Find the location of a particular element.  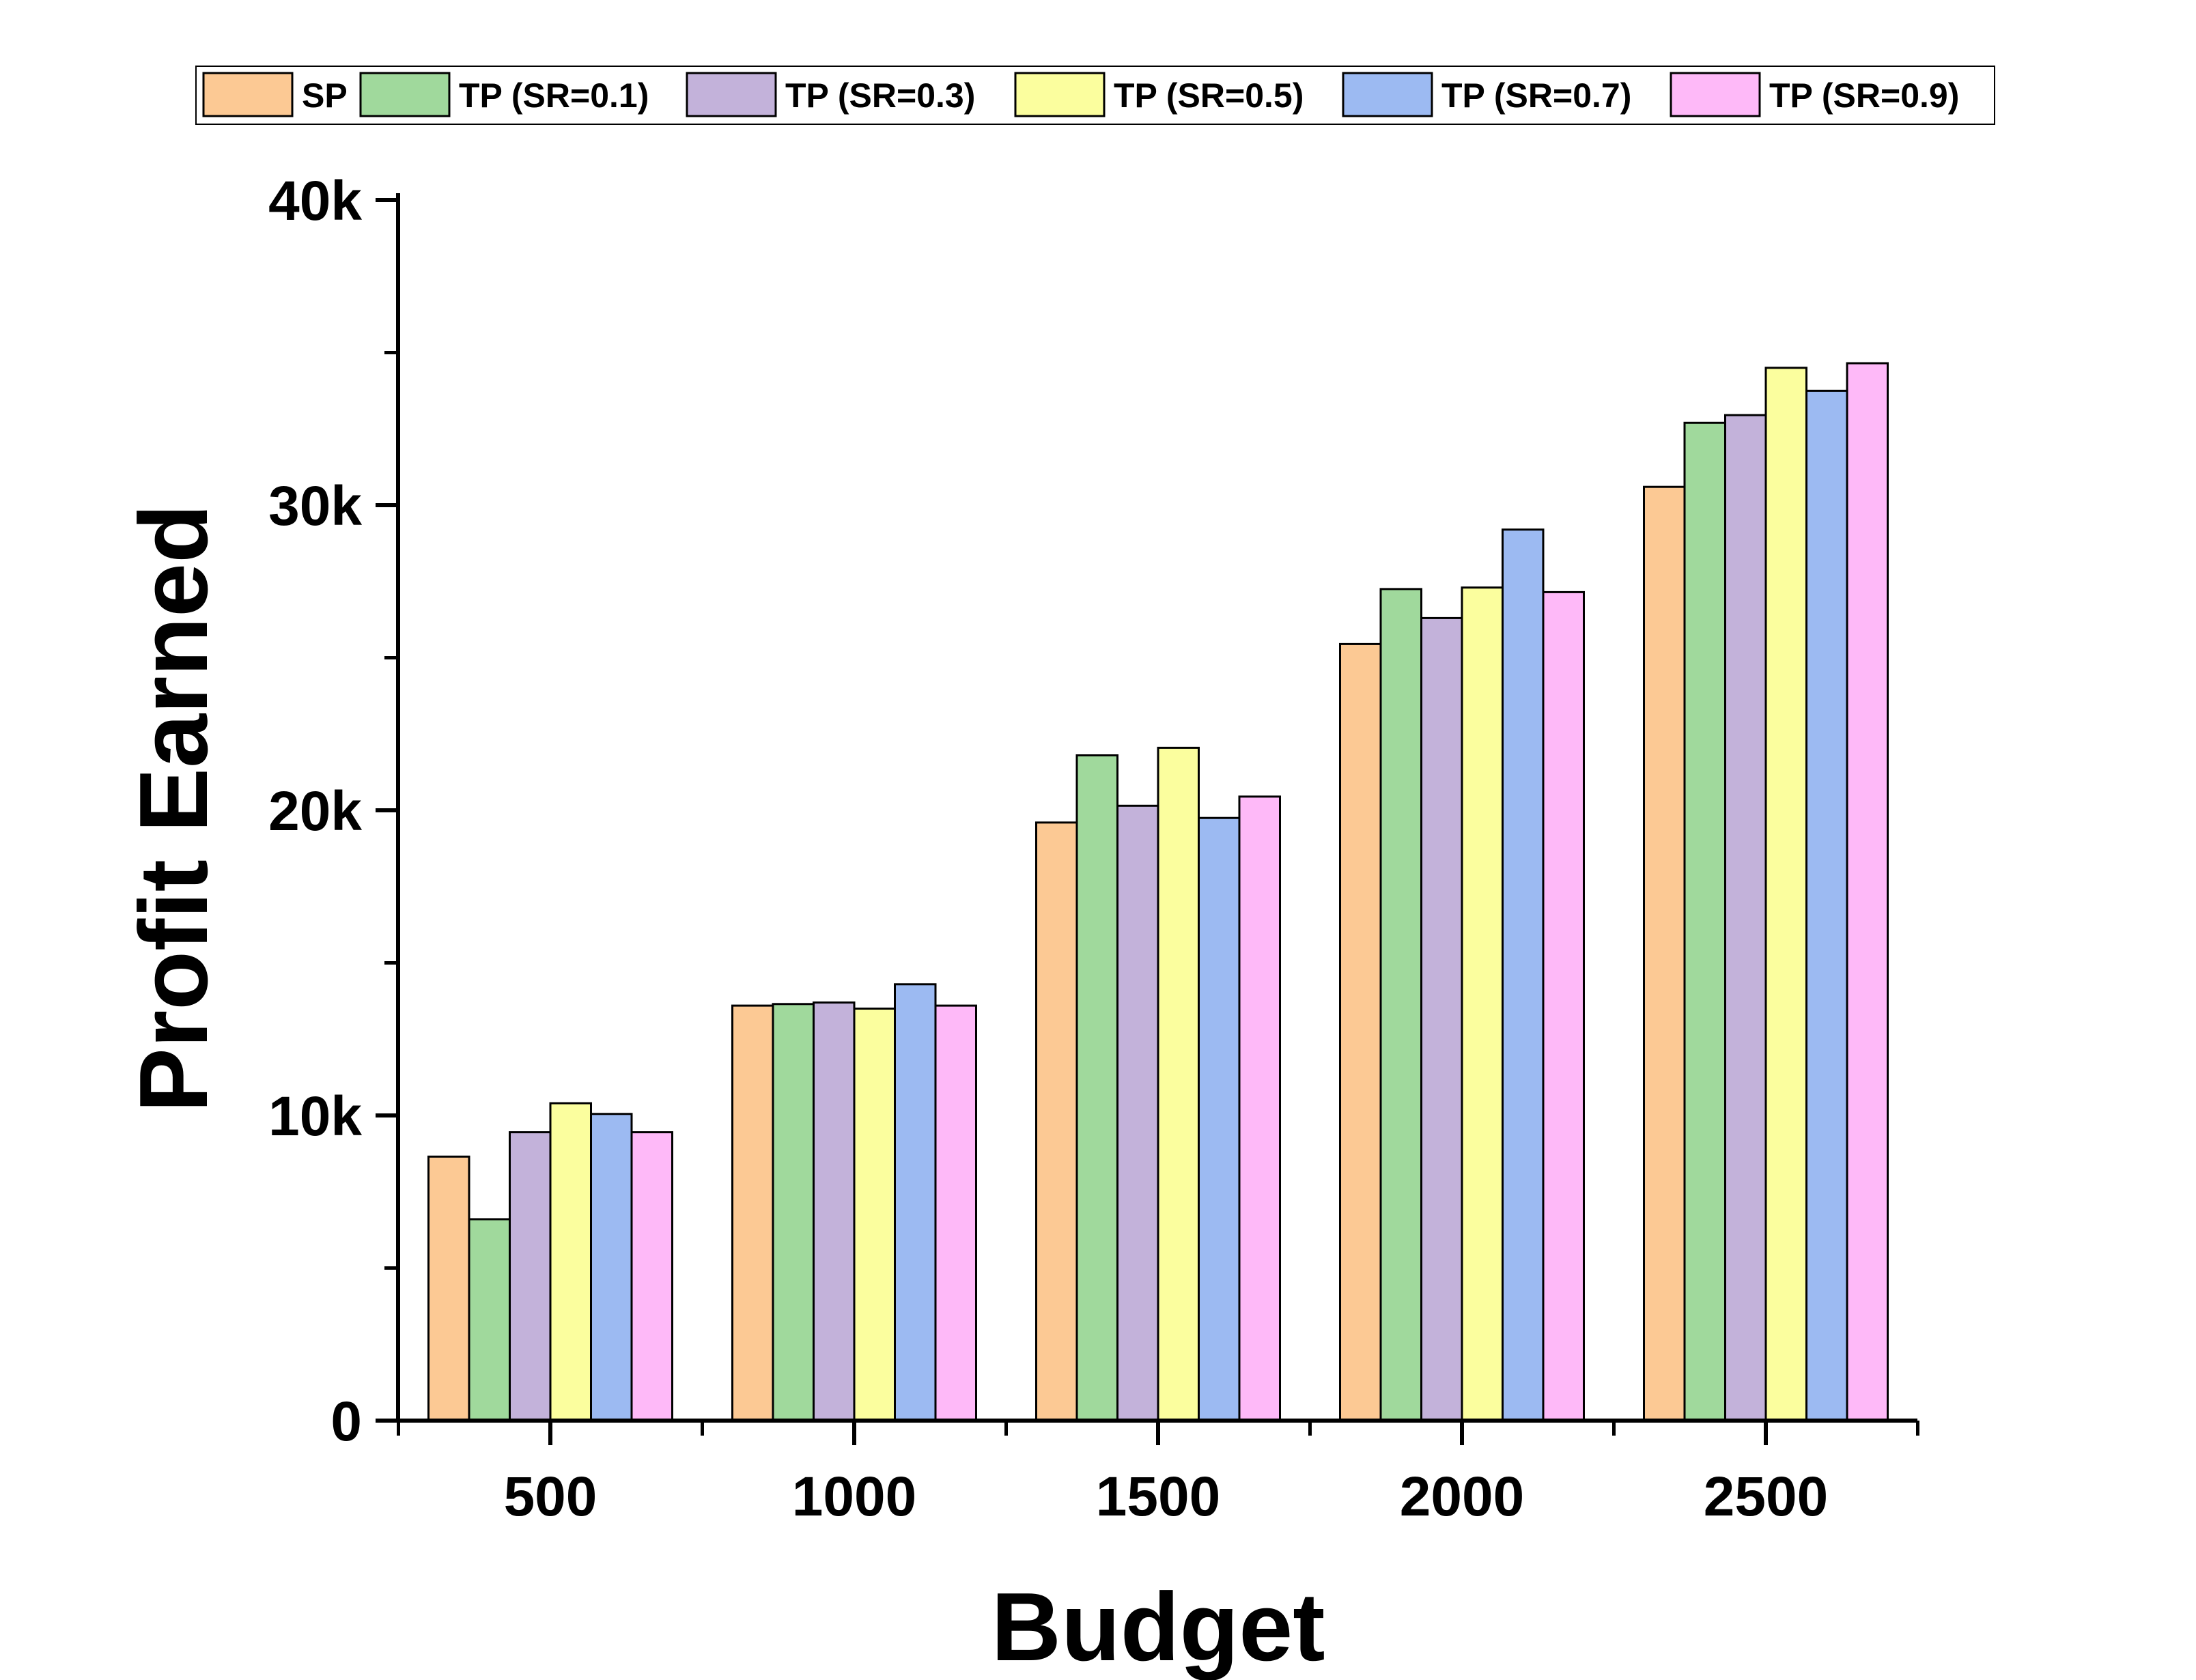

bar-tp-sr-0-1-2000 is located at coordinates (1400, 1005).